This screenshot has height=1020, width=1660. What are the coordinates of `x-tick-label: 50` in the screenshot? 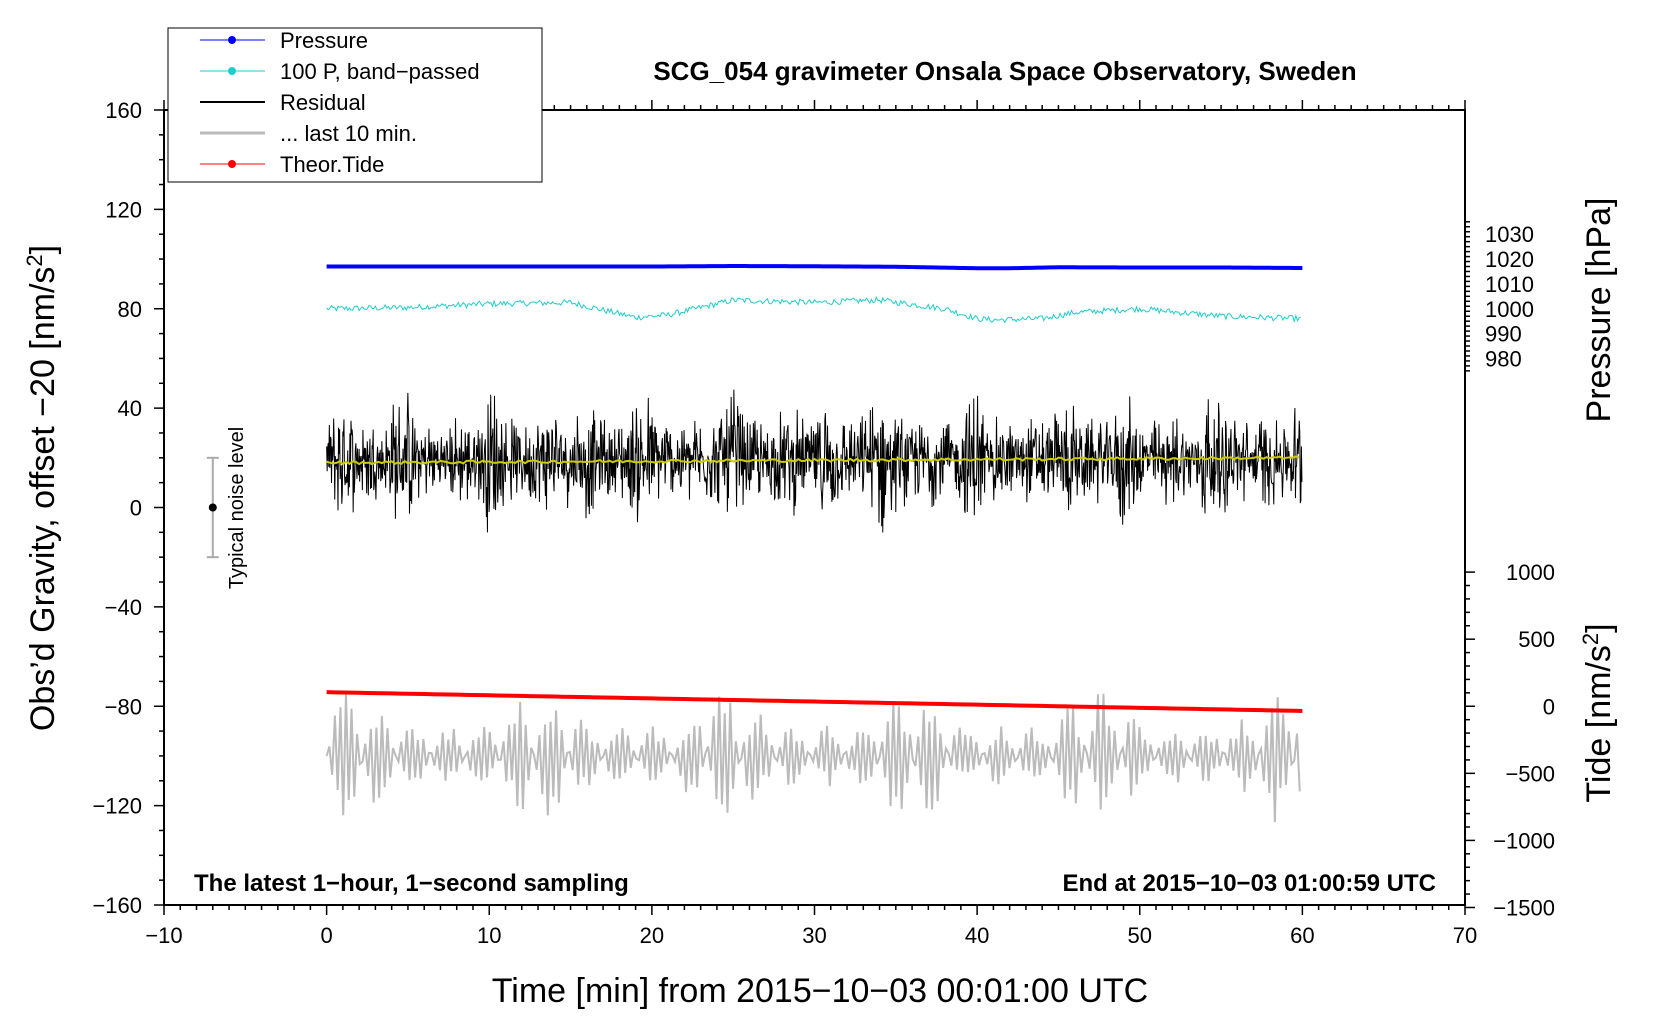 It's located at (1140, 935).